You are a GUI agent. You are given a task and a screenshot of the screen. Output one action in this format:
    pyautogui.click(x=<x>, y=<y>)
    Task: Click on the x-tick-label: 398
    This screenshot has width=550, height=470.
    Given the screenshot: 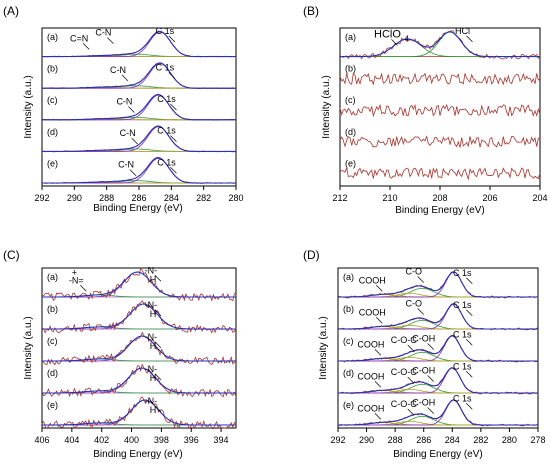 What is the action you would take?
    pyautogui.click(x=161, y=440)
    